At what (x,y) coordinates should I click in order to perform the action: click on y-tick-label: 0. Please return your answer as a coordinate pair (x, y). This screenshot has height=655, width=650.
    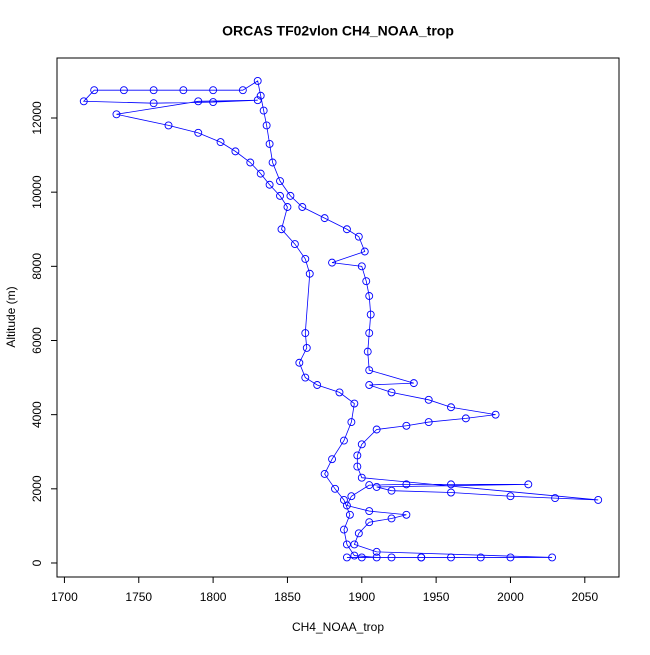
    Looking at the image, I should click on (37, 562).